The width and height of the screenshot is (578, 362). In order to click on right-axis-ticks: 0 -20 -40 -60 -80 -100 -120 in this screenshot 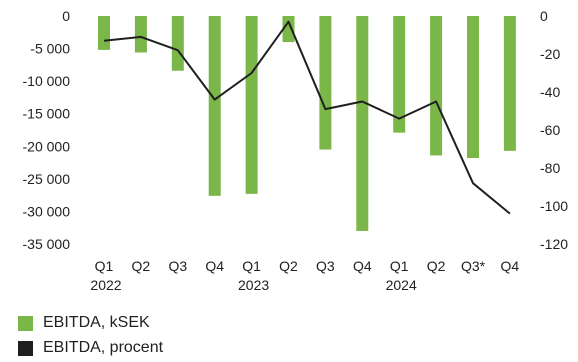, I will do `click(554, 130)`.